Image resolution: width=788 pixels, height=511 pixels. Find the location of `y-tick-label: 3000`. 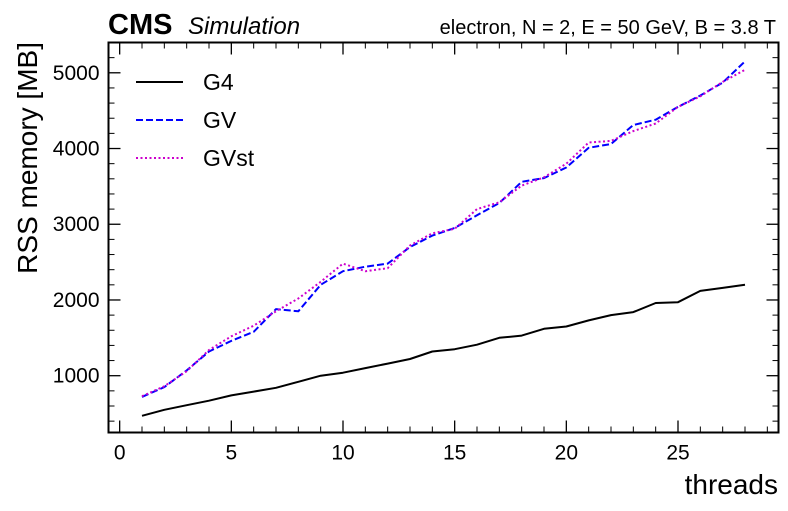

y-tick-label: 3000 is located at coordinates (76, 224).